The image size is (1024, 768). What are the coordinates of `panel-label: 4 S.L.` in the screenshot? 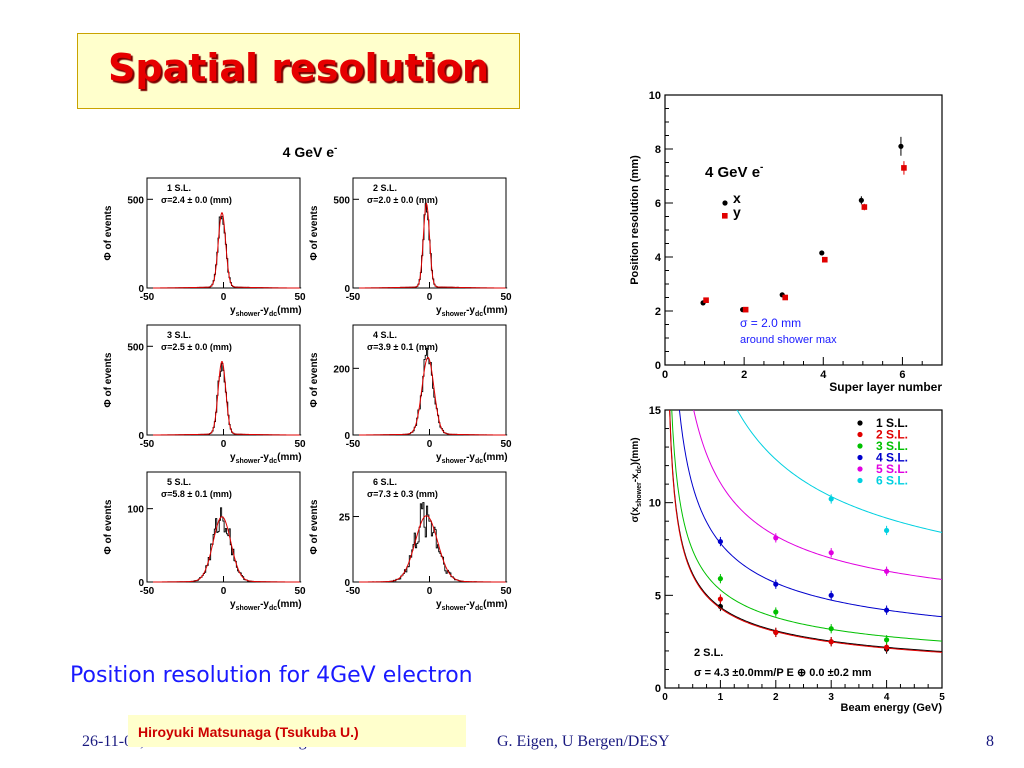 It's located at (385, 335).